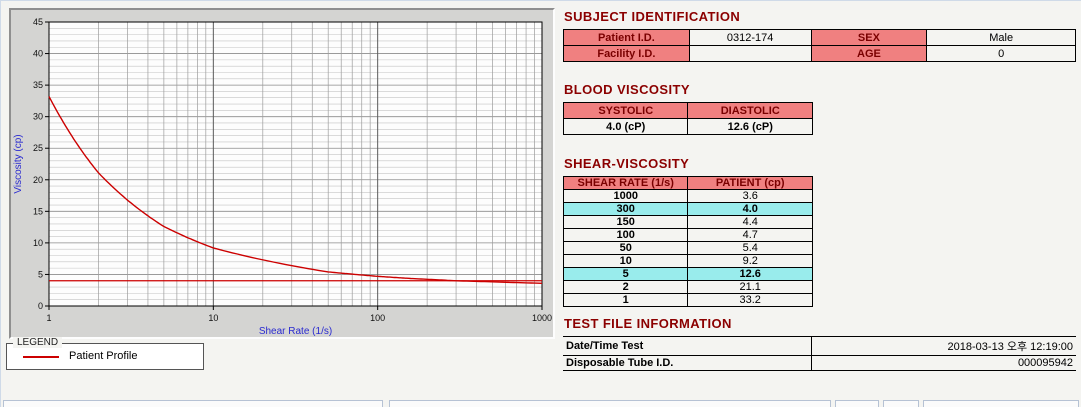 This screenshot has width=1081, height=407. Describe the element at coordinates (38, 85) in the screenshot. I see `svg-text: 35` at that location.